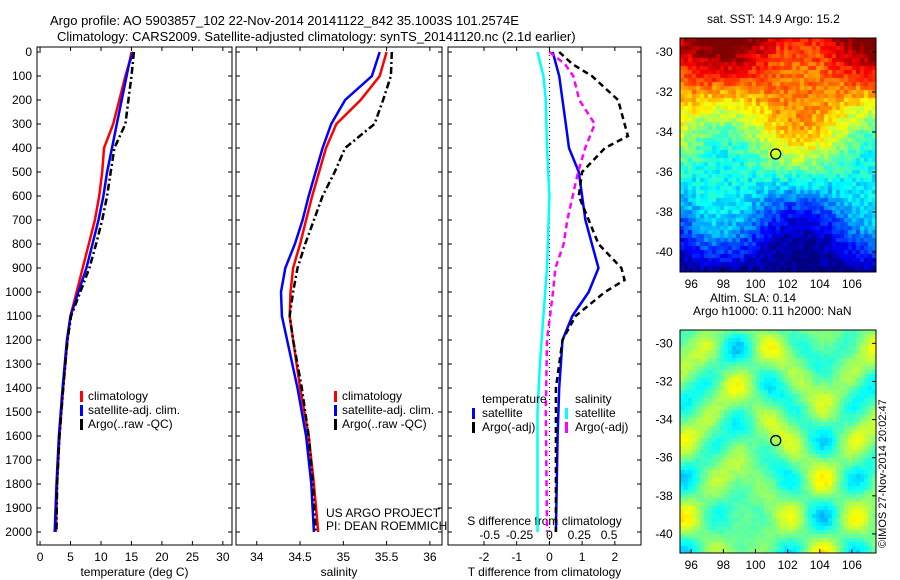 The width and height of the screenshot is (900, 580). Describe the element at coordinates (28, 52) in the screenshot. I see `y-tick-label: 0` at that location.